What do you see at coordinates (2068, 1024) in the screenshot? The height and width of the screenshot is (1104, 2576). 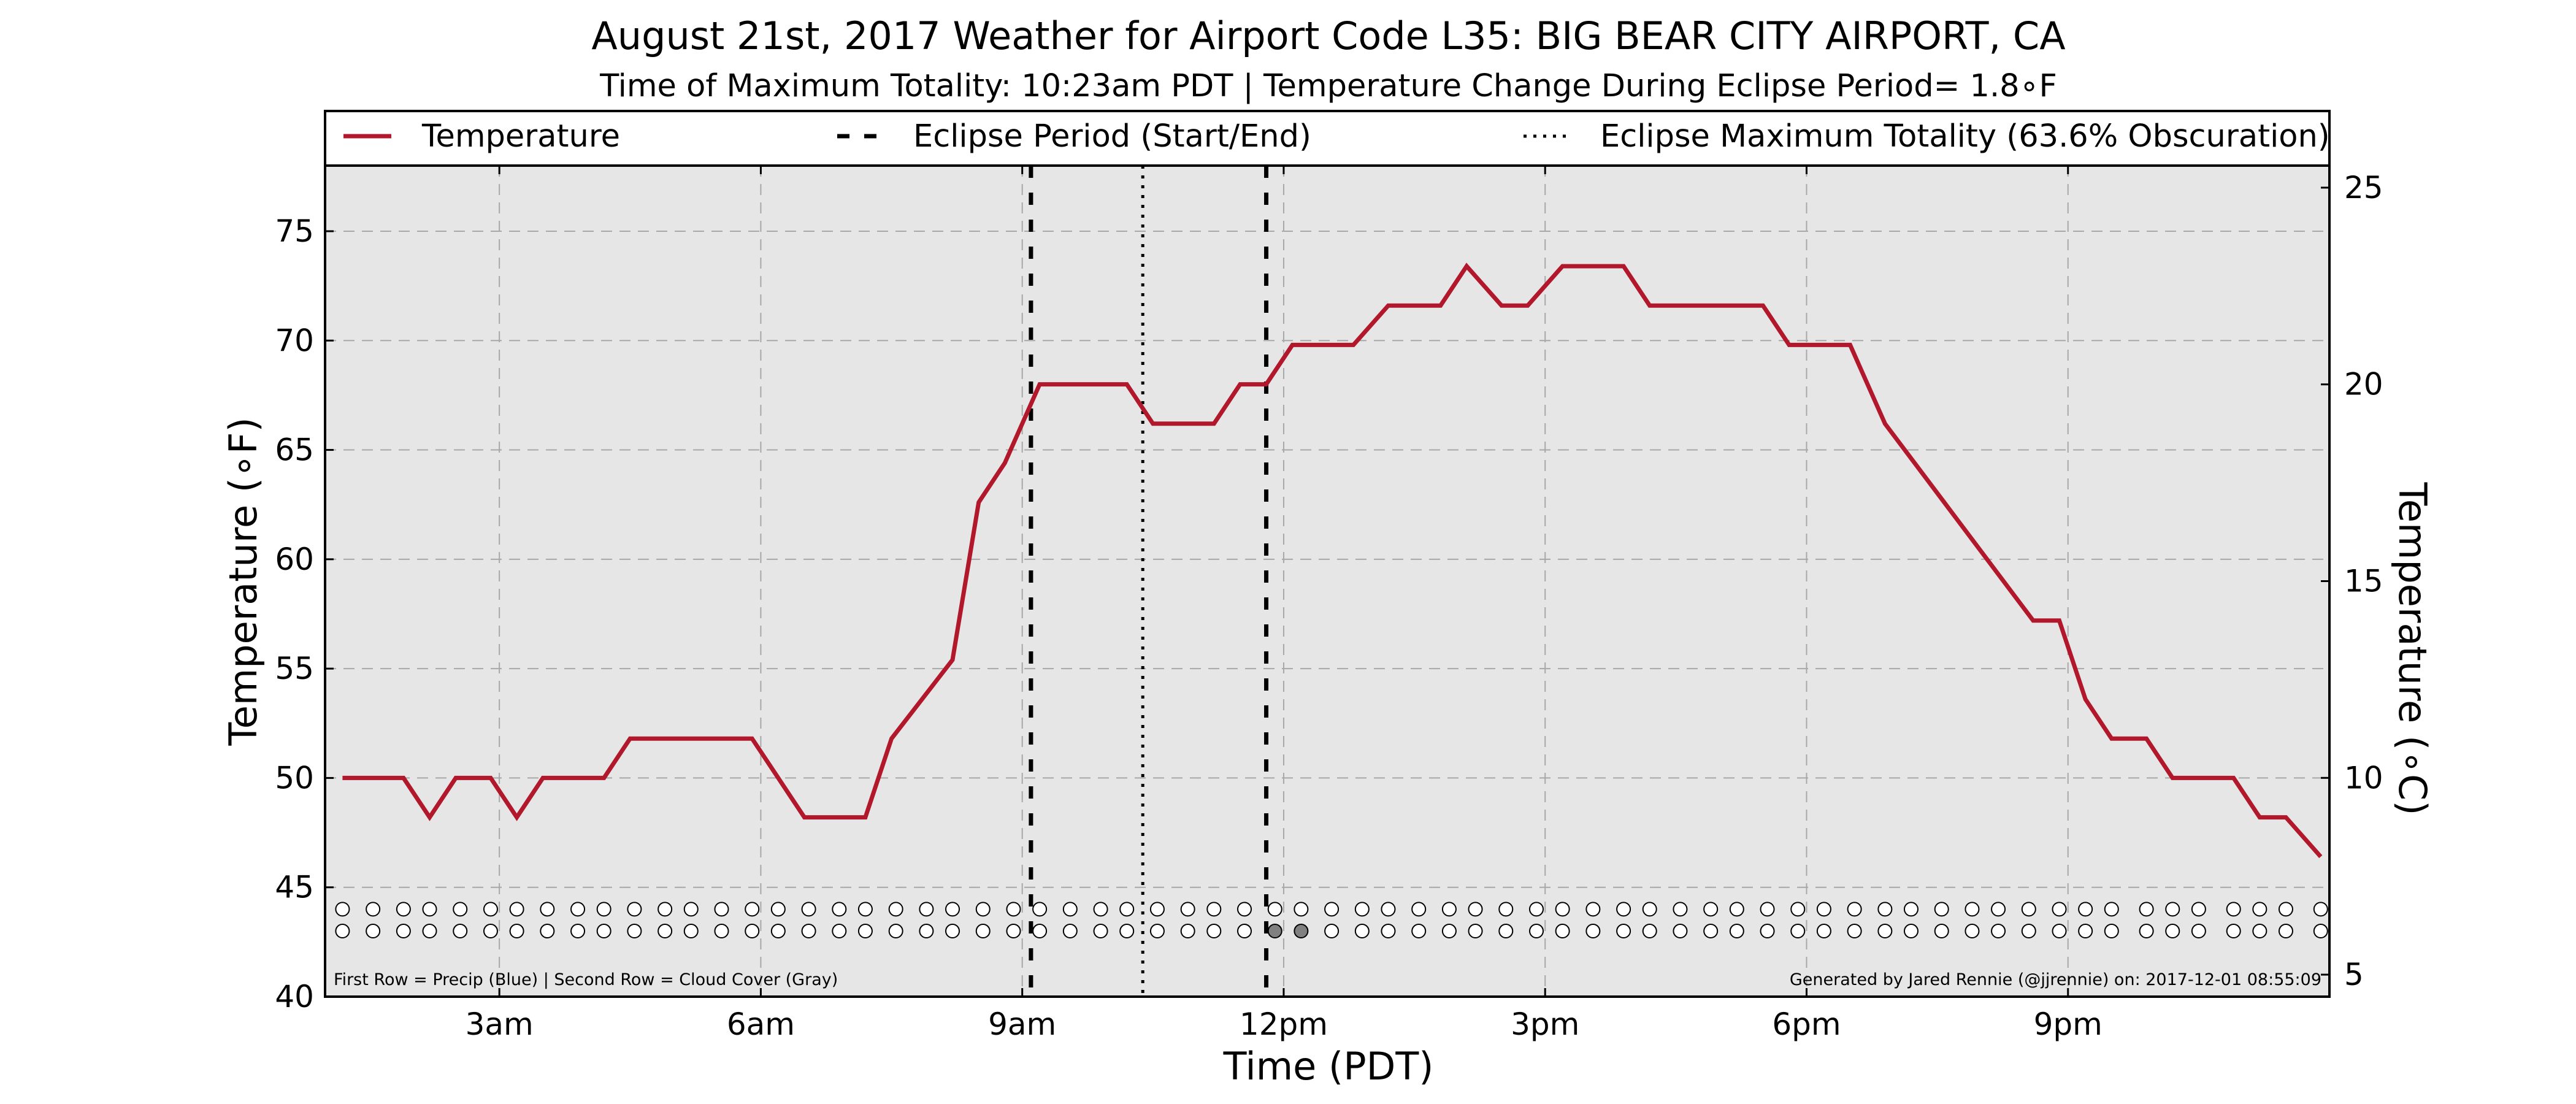 I see `x-tick-label: 9pm` at bounding box center [2068, 1024].